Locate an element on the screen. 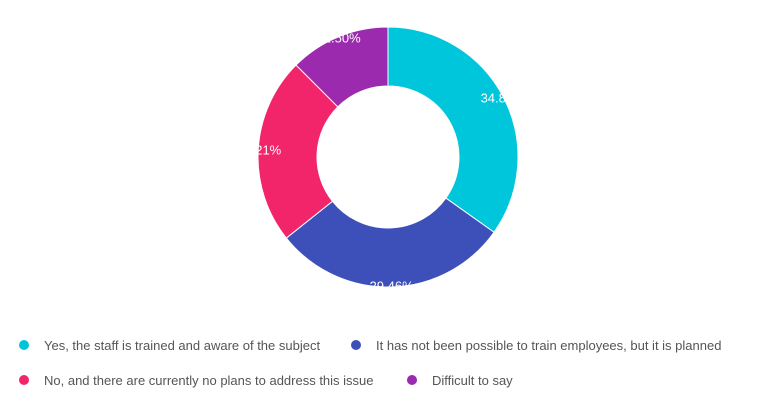 The image size is (778, 419). slice-label-trained: 34.82% is located at coordinates (503, 97).